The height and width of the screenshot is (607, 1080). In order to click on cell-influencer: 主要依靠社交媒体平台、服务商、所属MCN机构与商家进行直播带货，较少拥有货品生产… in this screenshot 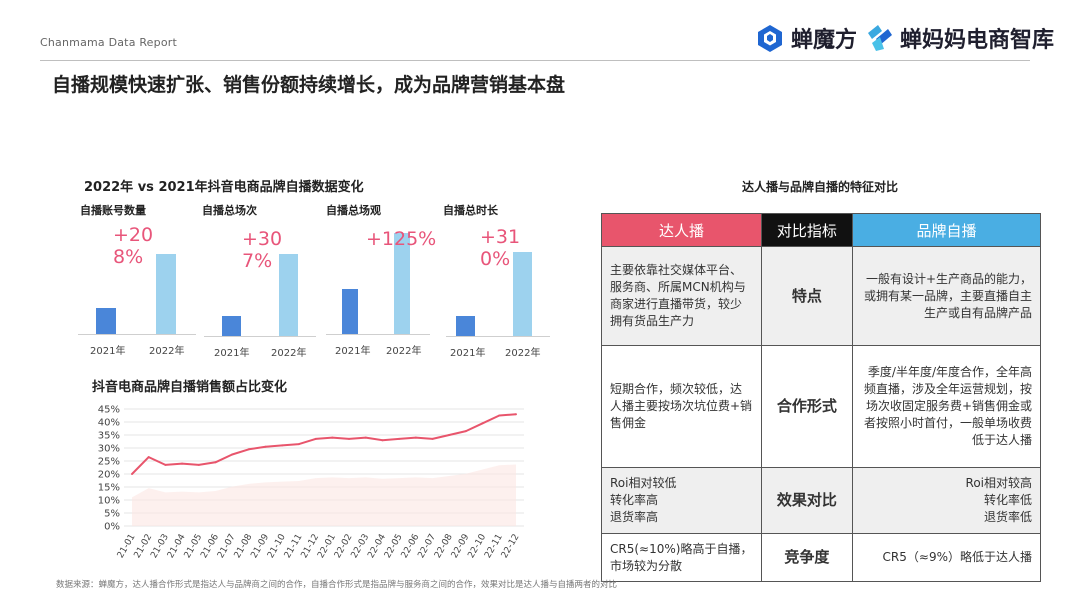, I will do `click(681, 296)`.